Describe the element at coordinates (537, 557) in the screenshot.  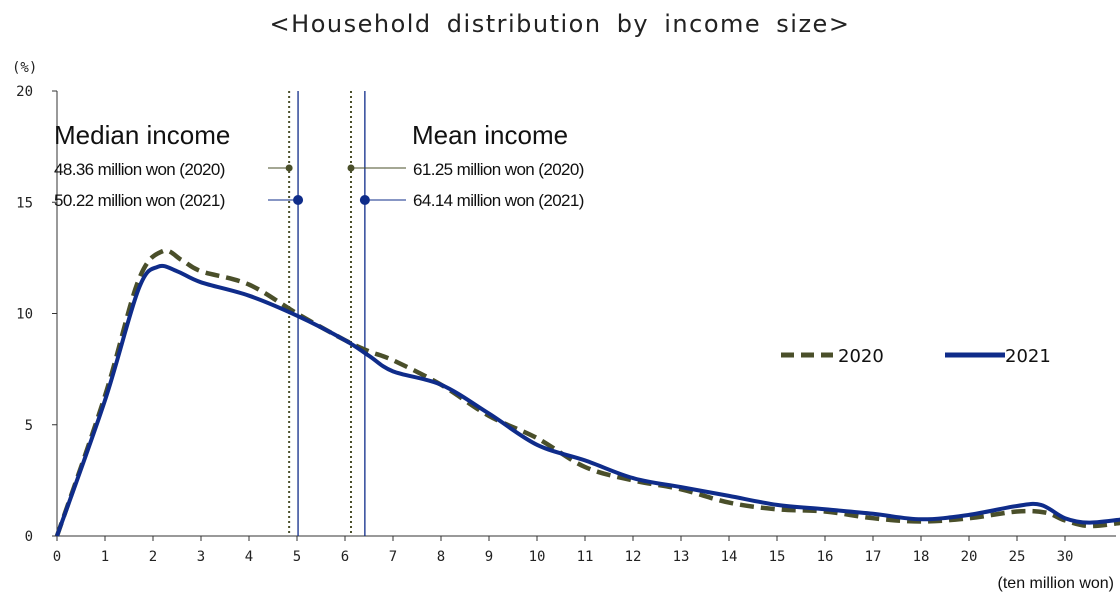
I see `x-tick-label: 10` at that location.